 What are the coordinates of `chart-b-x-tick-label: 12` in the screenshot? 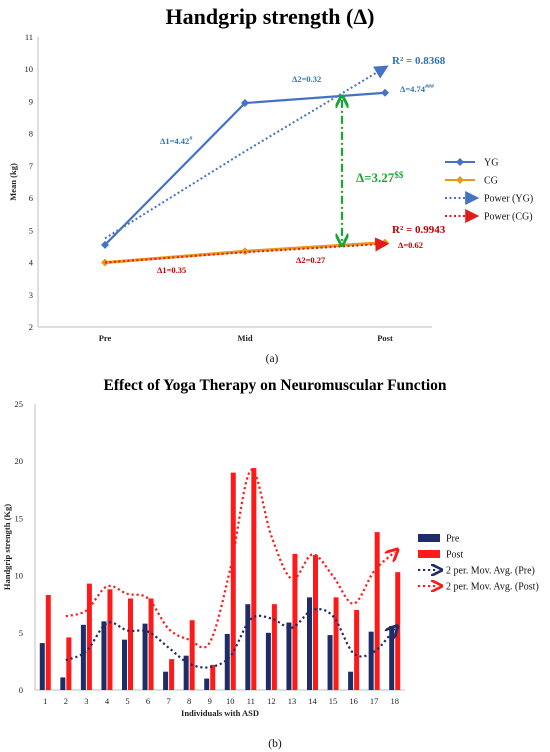 It's located at (271, 701).